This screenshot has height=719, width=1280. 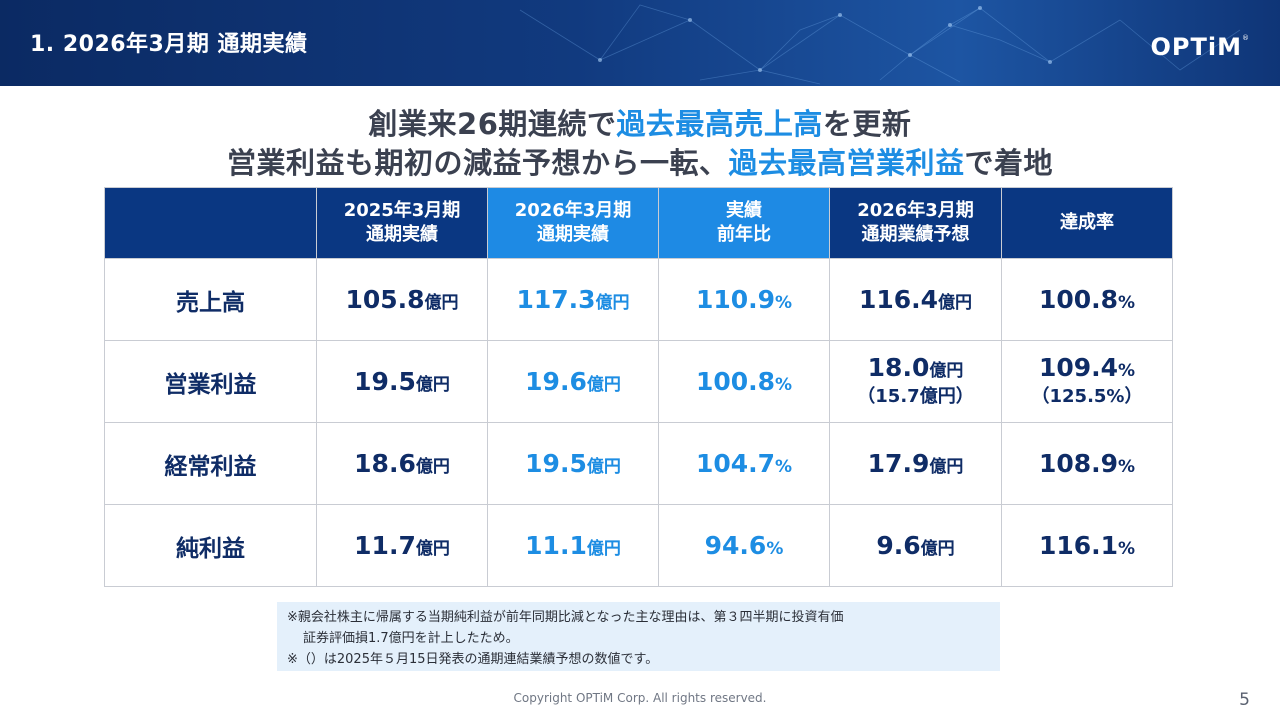 I want to click on current-year-value: 19.6億円, so click(x=573, y=381).